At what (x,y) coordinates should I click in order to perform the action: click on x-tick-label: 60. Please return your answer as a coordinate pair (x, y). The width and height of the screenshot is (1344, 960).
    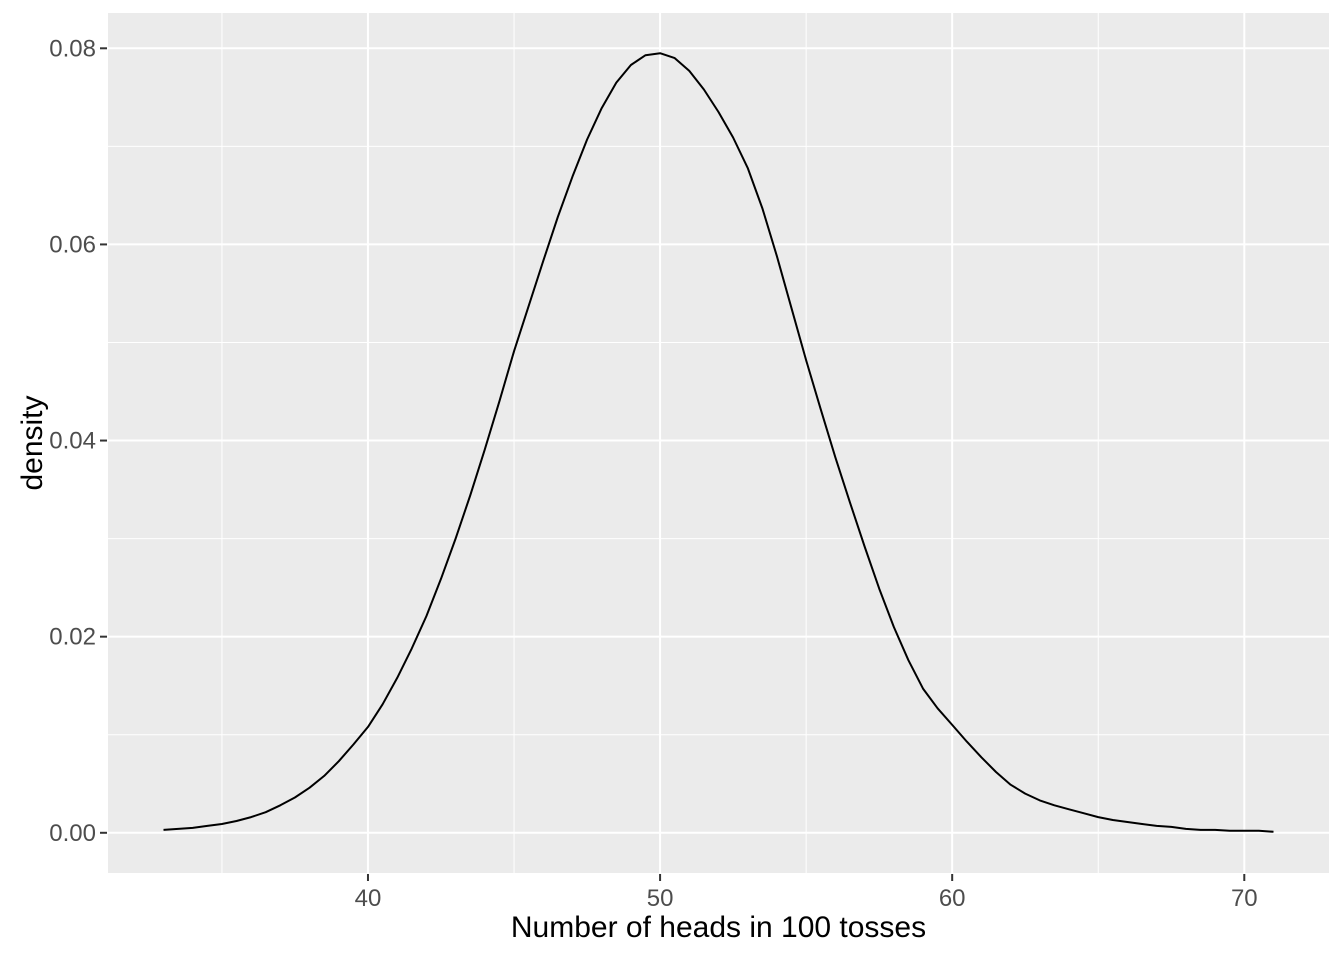
    Looking at the image, I should click on (952, 898).